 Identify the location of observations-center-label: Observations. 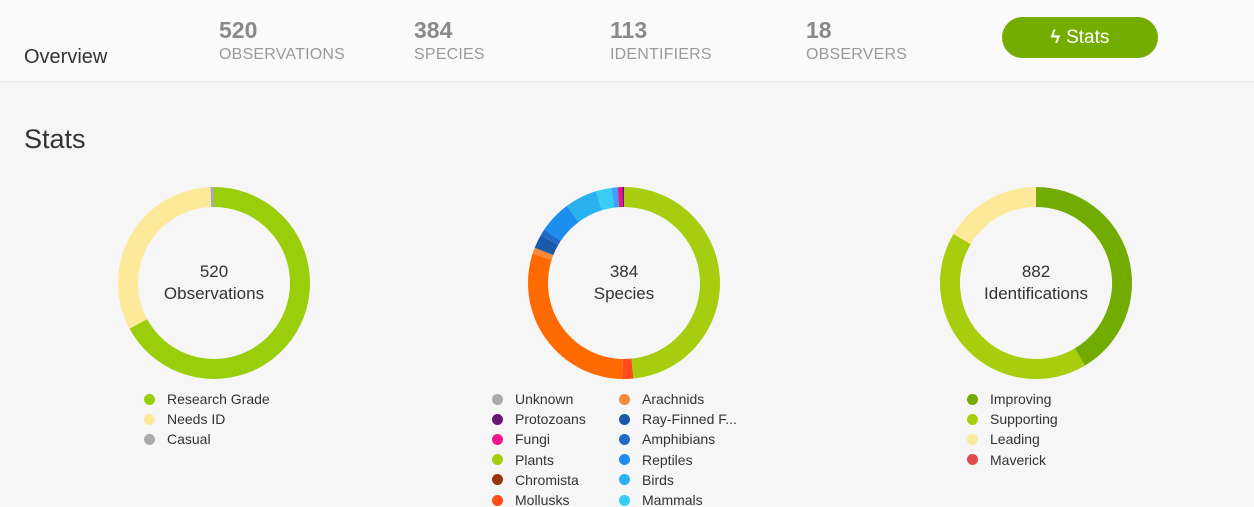
(214, 294).